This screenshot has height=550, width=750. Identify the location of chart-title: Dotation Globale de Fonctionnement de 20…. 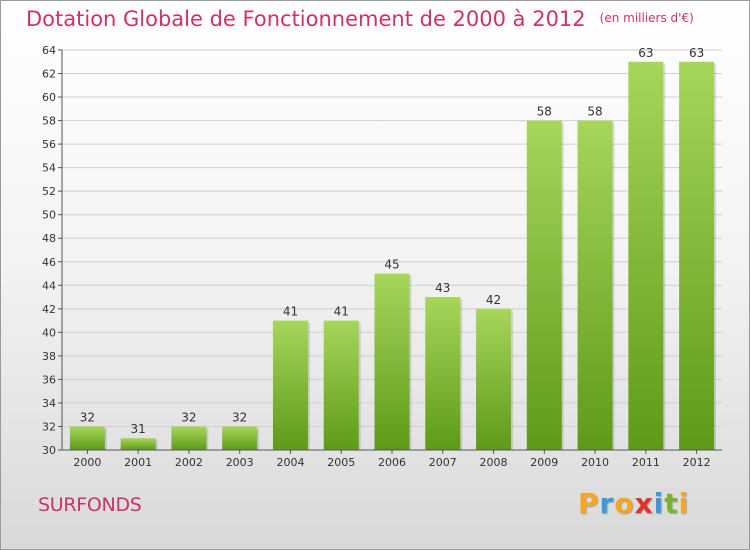
(360, 19).